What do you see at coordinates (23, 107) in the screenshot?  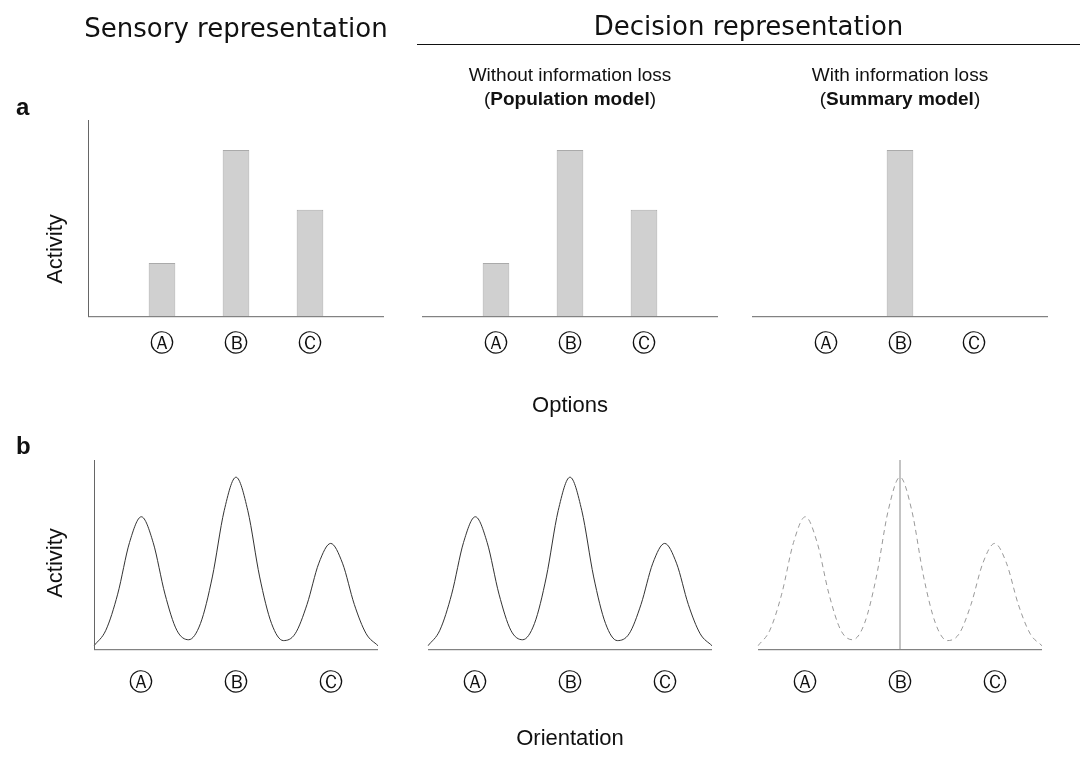 I see `text: a` at bounding box center [23, 107].